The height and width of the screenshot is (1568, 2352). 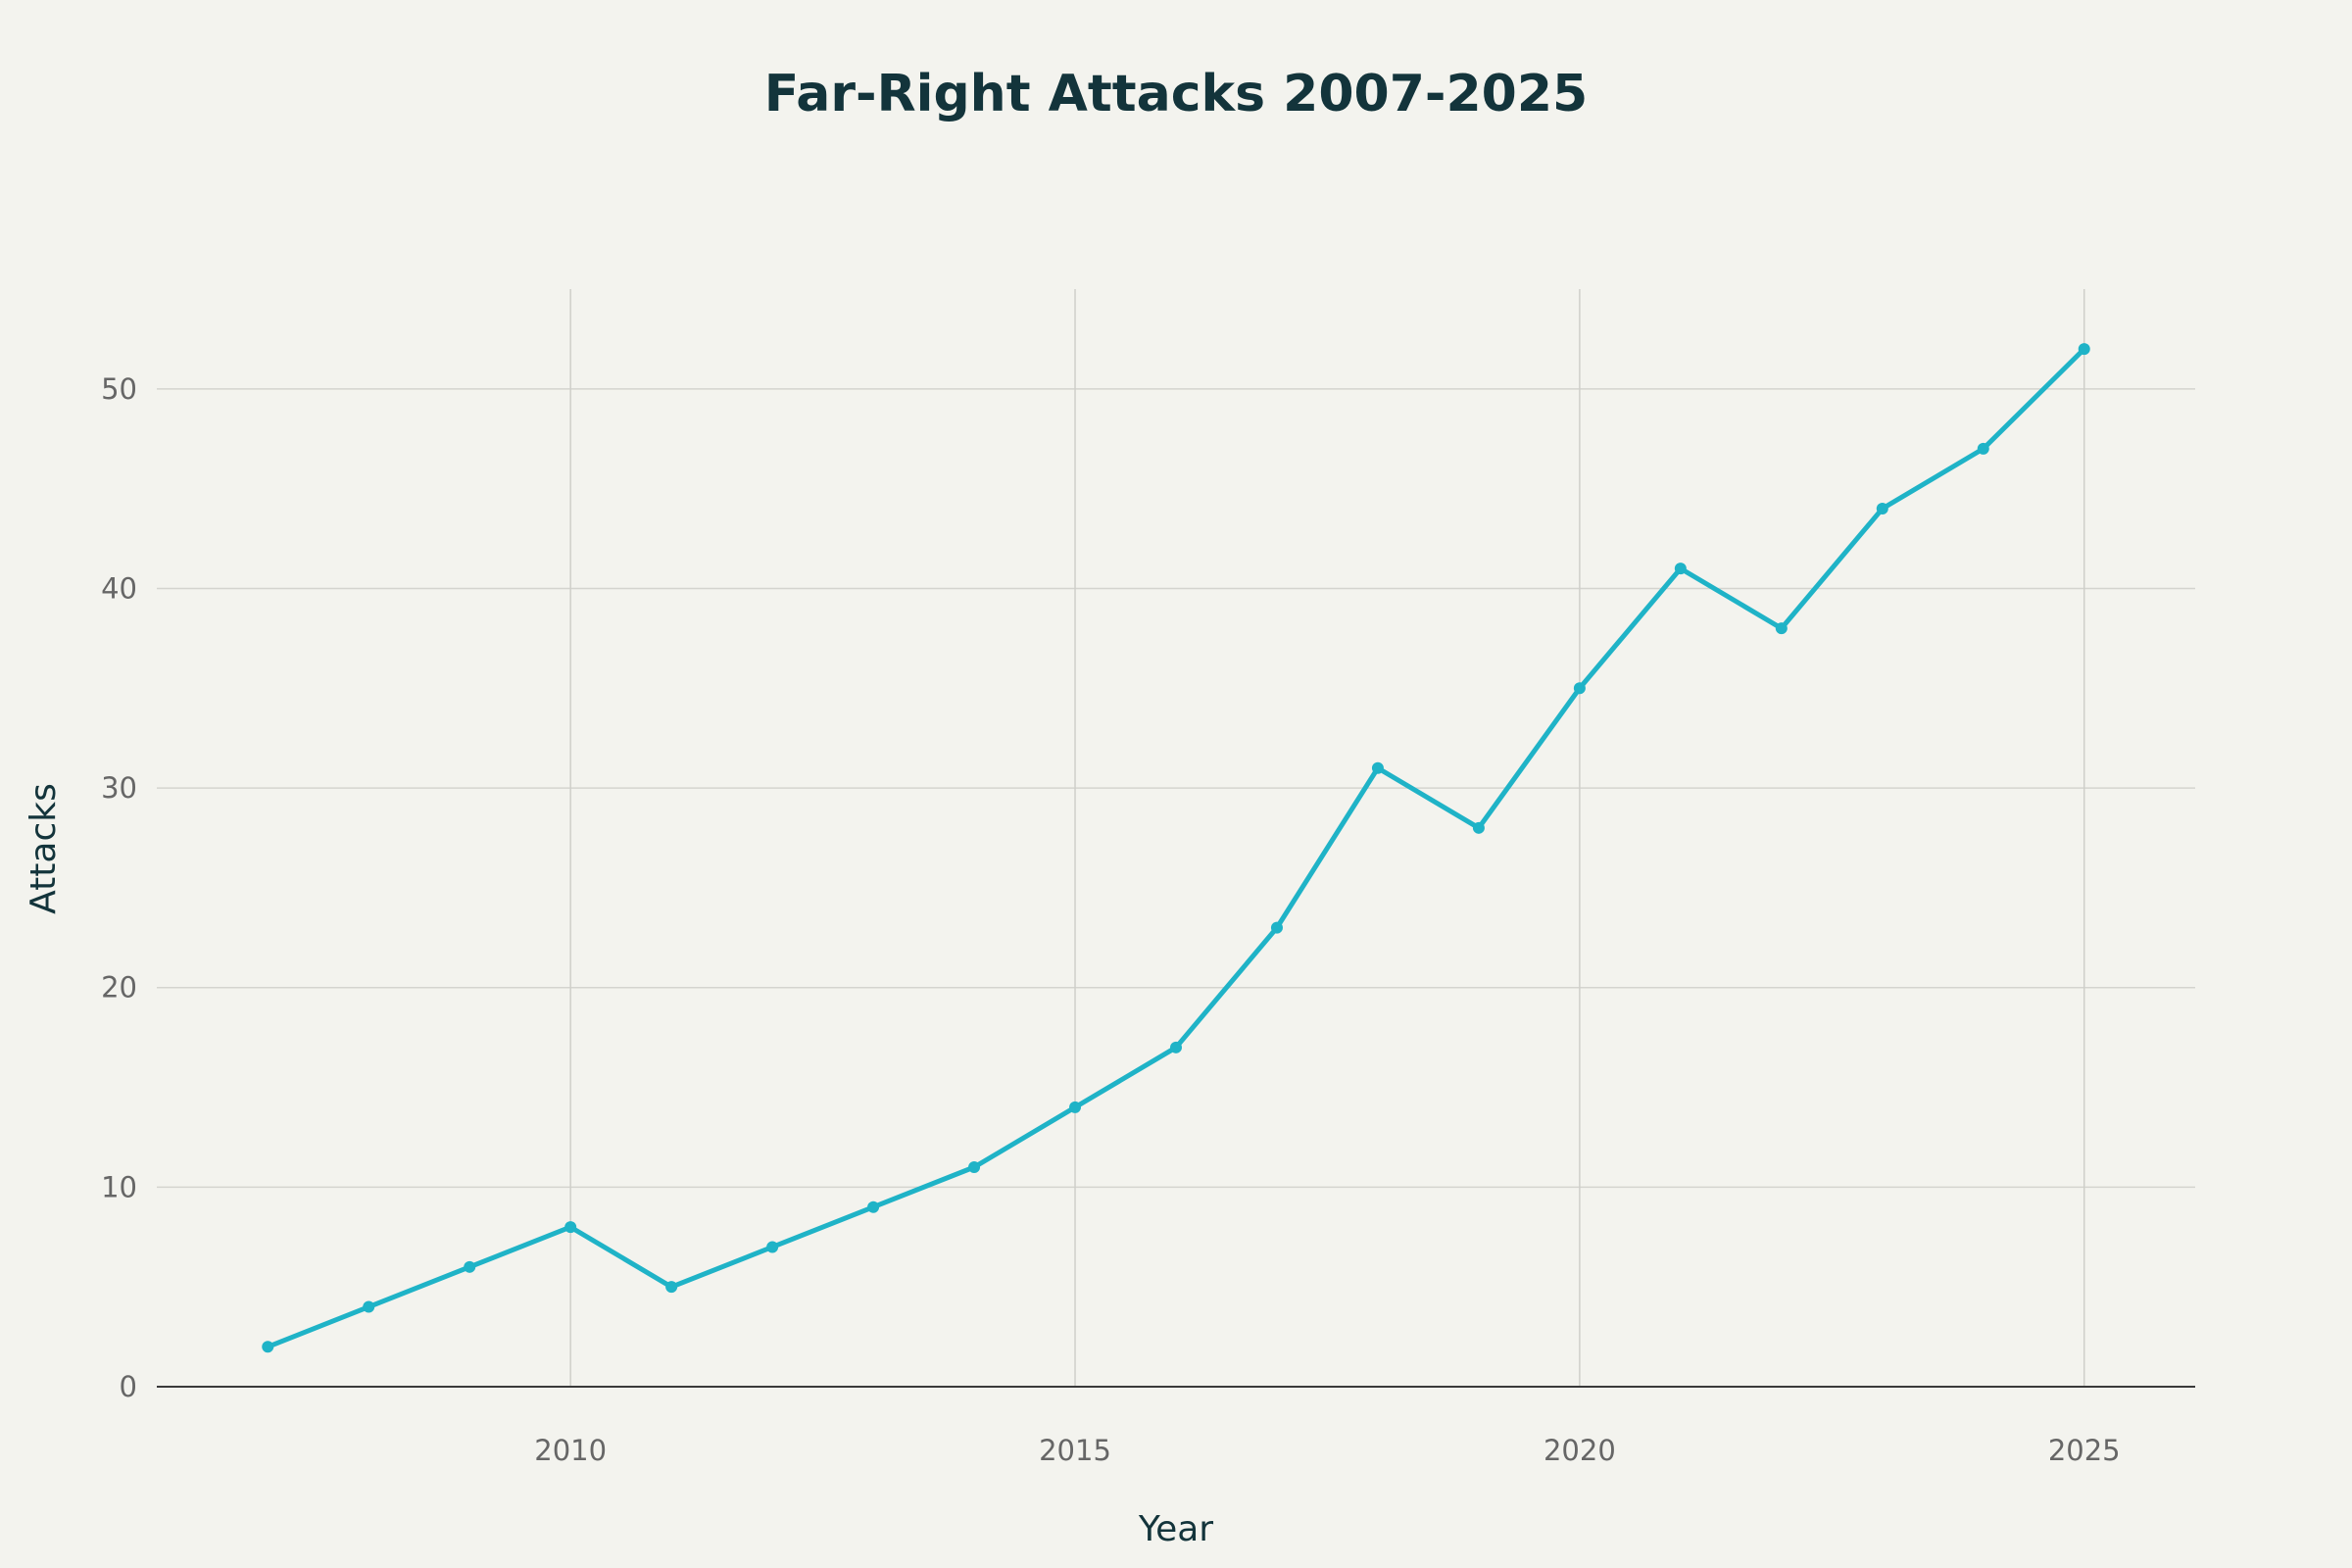 What do you see at coordinates (119, 389) in the screenshot?
I see `y-tick-label-50: 50` at bounding box center [119, 389].